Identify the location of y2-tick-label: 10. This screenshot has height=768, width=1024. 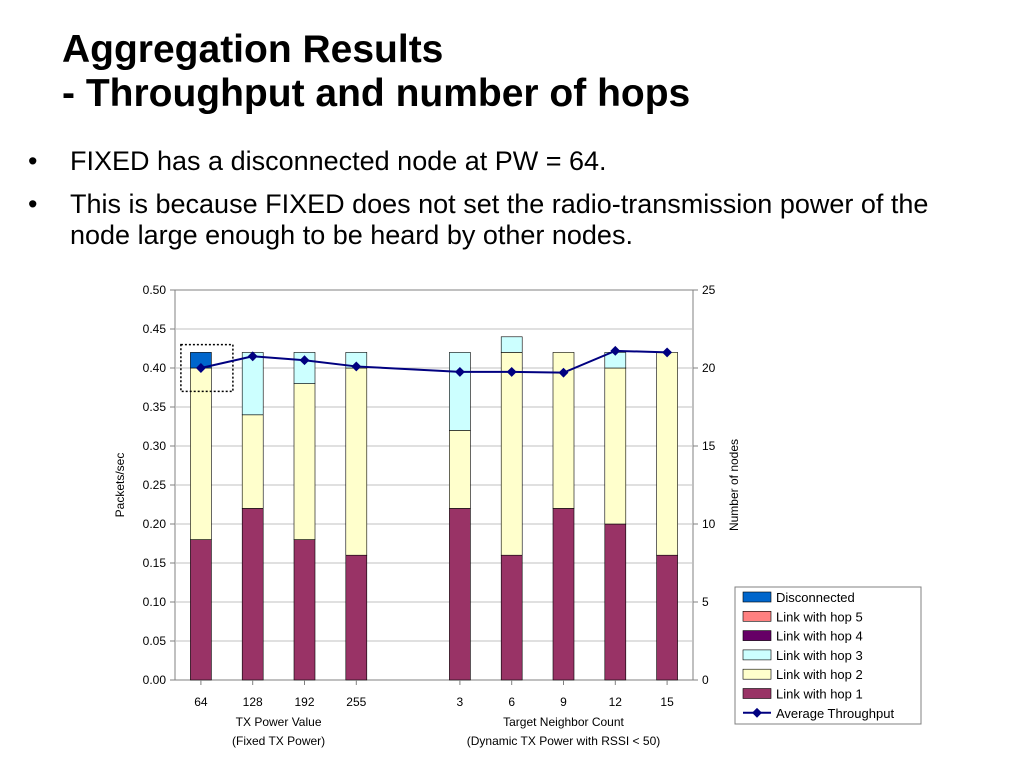
(709, 524).